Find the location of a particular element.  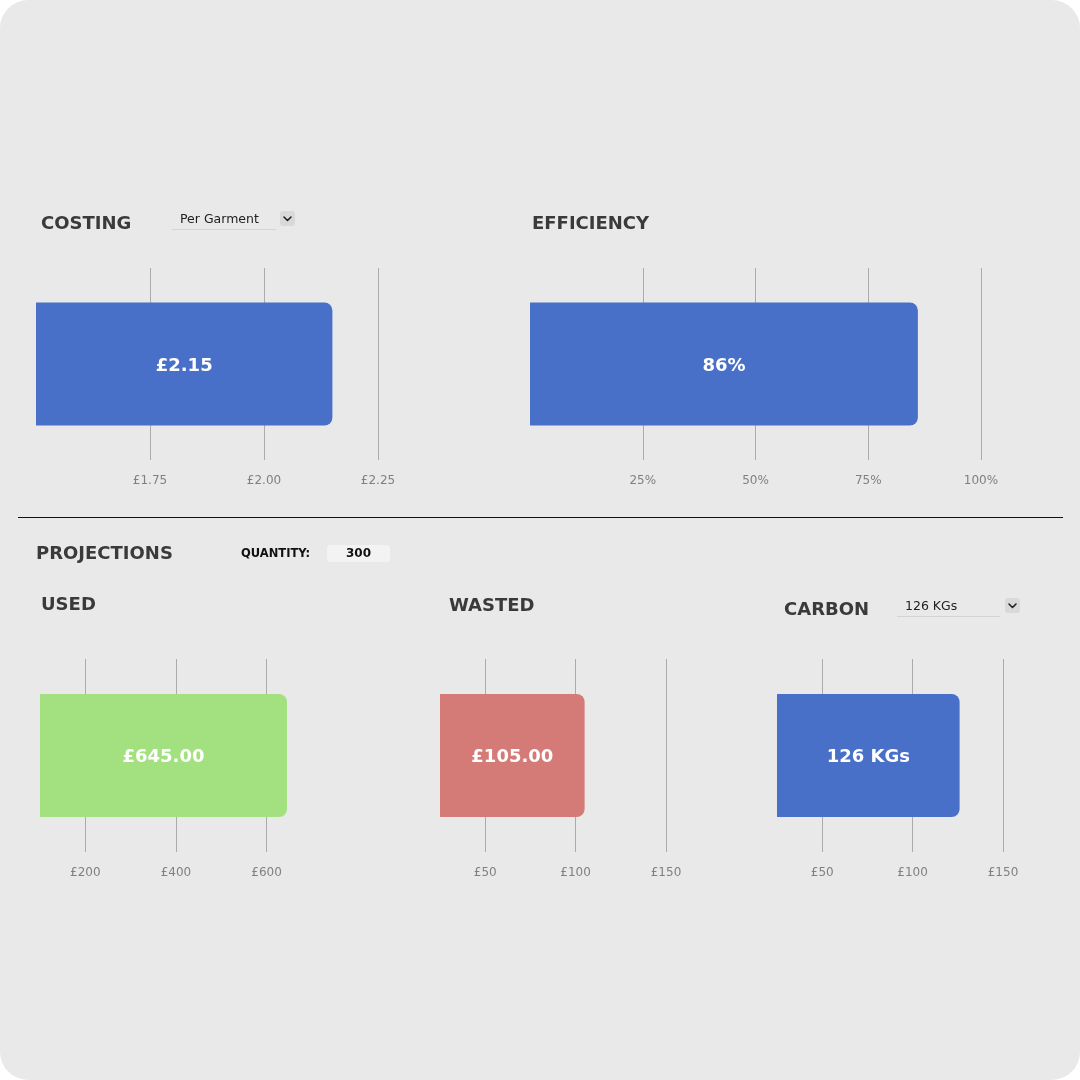

x-tick-label: £1.75 is located at coordinates (150, 480).